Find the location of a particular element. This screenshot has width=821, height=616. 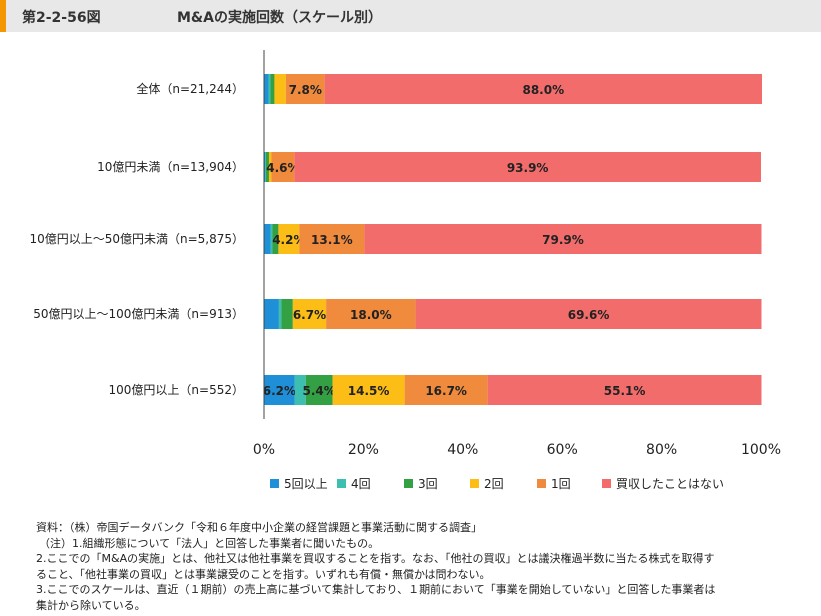

legend-label: 1回 is located at coordinates (561, 484).